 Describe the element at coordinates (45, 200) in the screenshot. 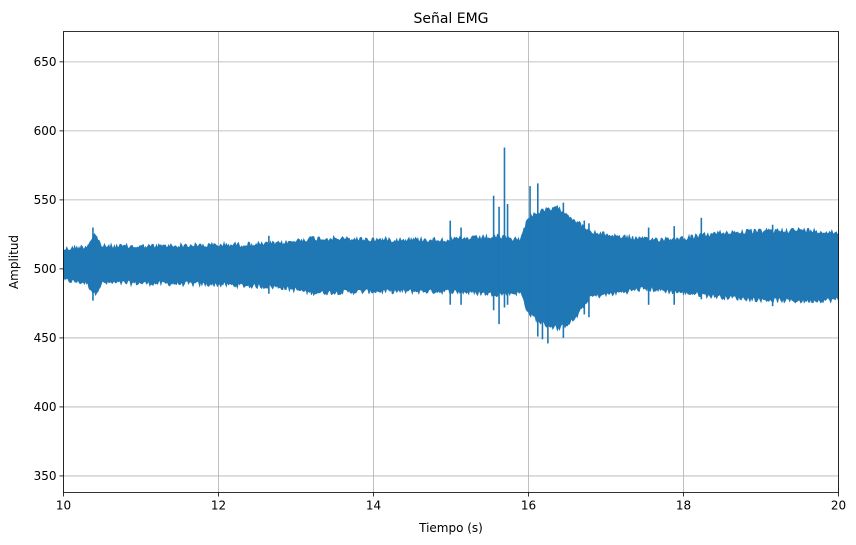

I see `y-tick-label: 550` at that location.